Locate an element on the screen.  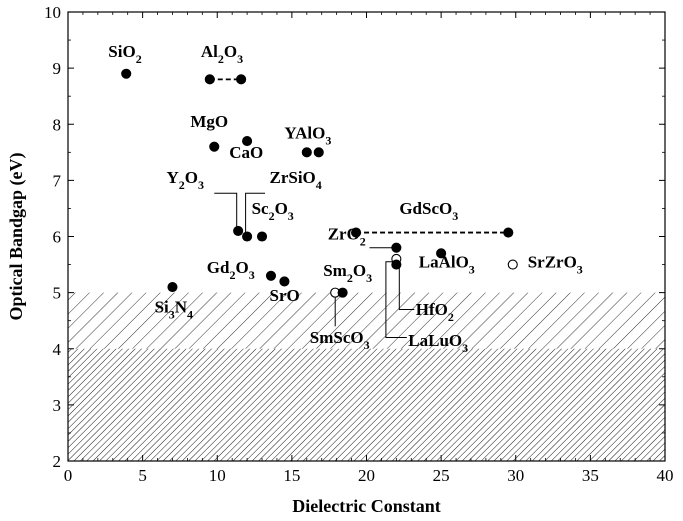
point-label: ZrO2 is located at coordinates (347, 236).